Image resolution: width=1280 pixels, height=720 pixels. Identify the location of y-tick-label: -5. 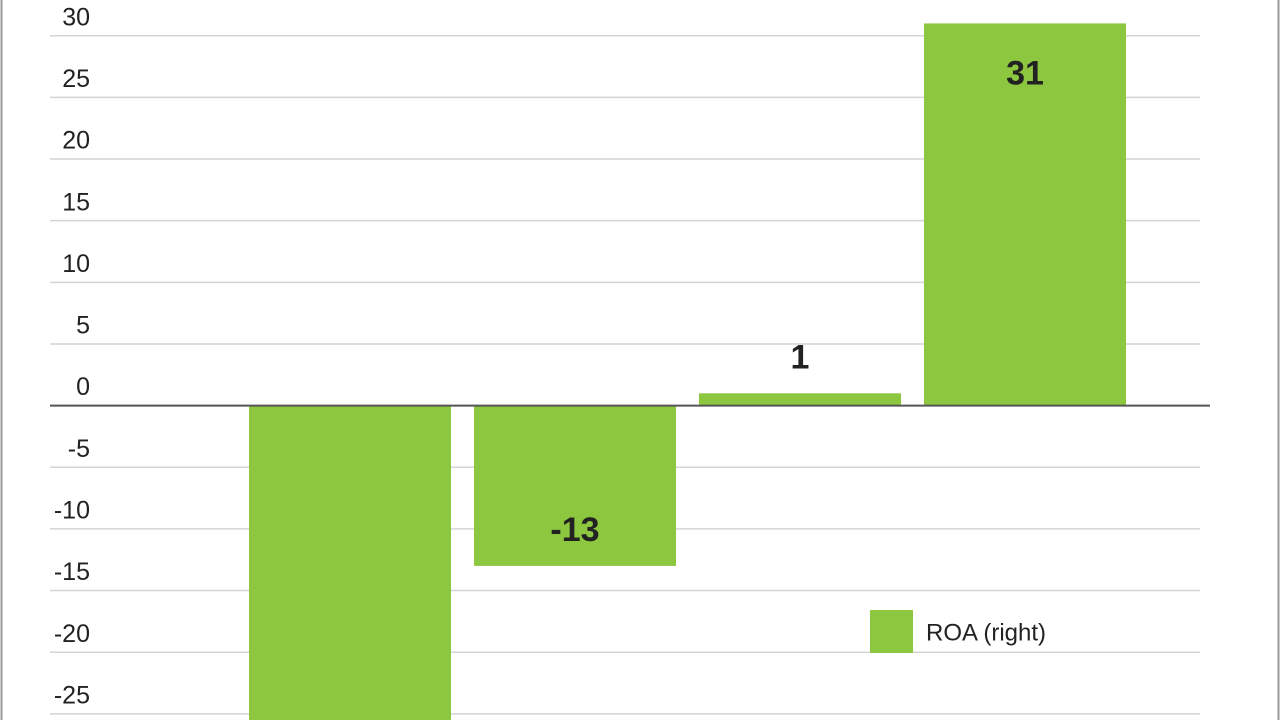
(79, 449).